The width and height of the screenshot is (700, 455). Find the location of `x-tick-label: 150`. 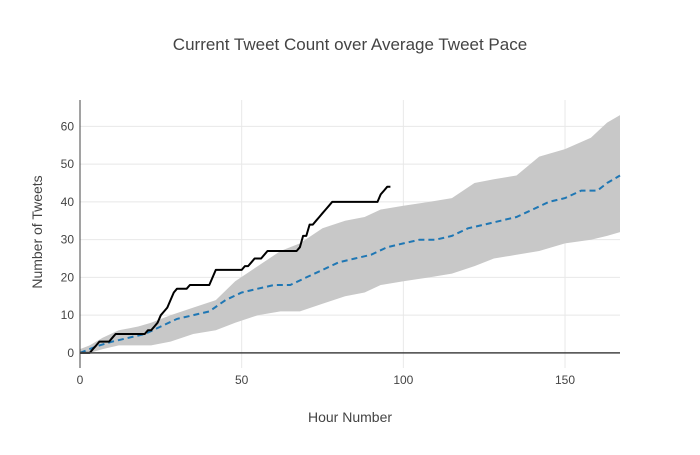

x-tick-label: 150 is located at coordinates (565, 380).